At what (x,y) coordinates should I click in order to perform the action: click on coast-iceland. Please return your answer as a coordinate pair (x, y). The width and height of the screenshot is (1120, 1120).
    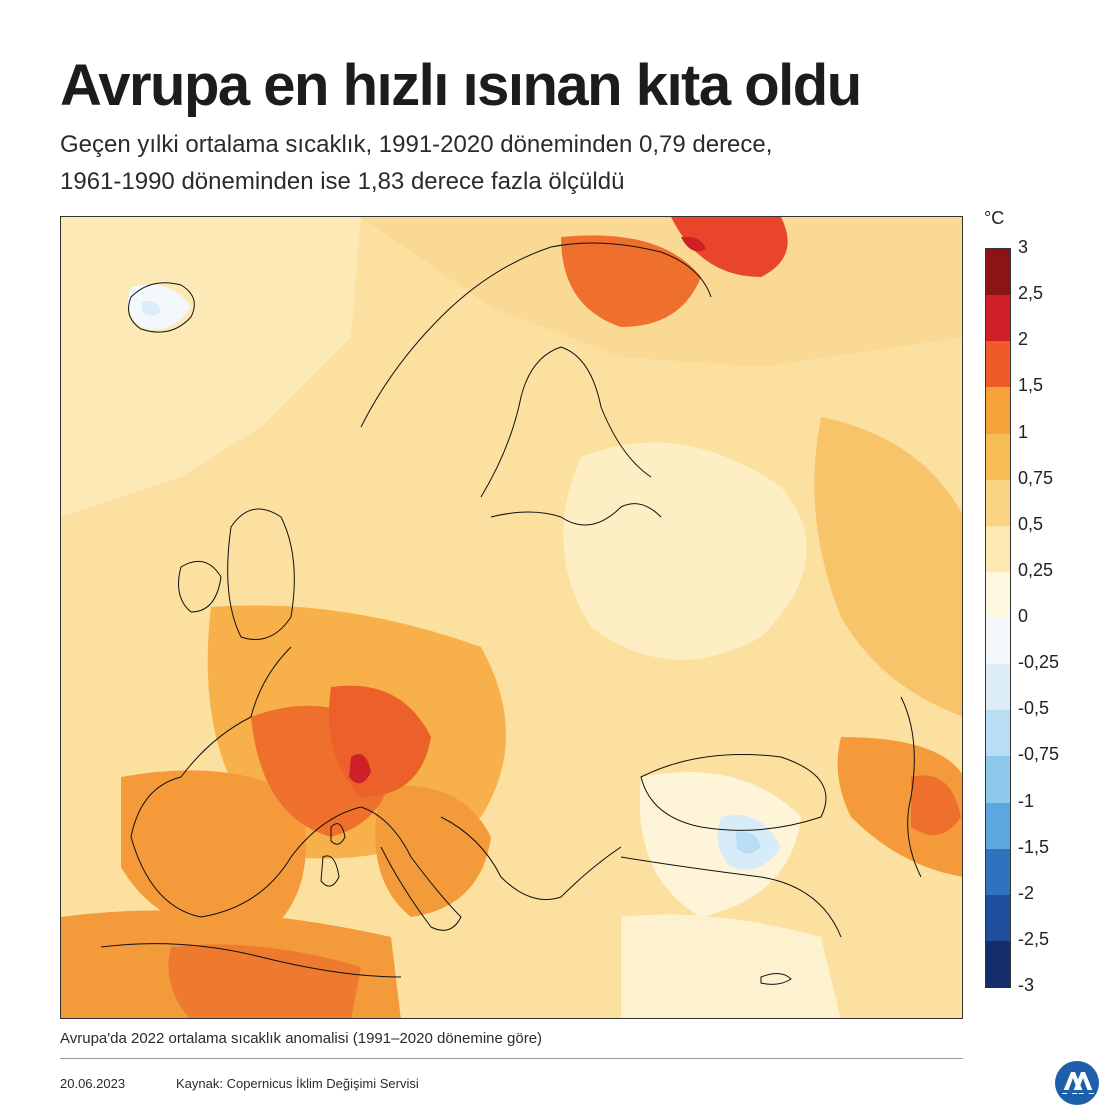
    Looking at the image, I should click on (161, 307).